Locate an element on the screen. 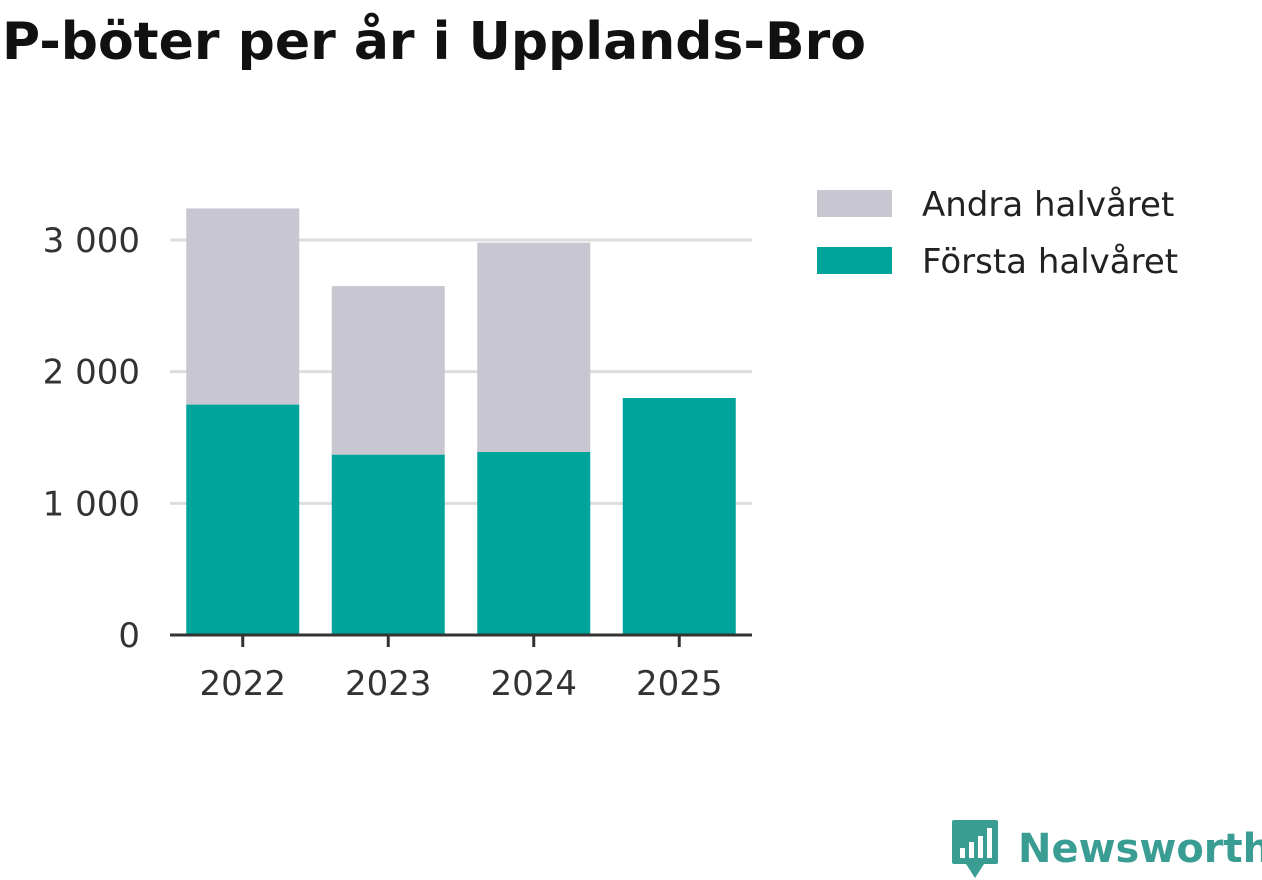  bar-andra-halvaret-2023 is located at coordinates (388, 370).